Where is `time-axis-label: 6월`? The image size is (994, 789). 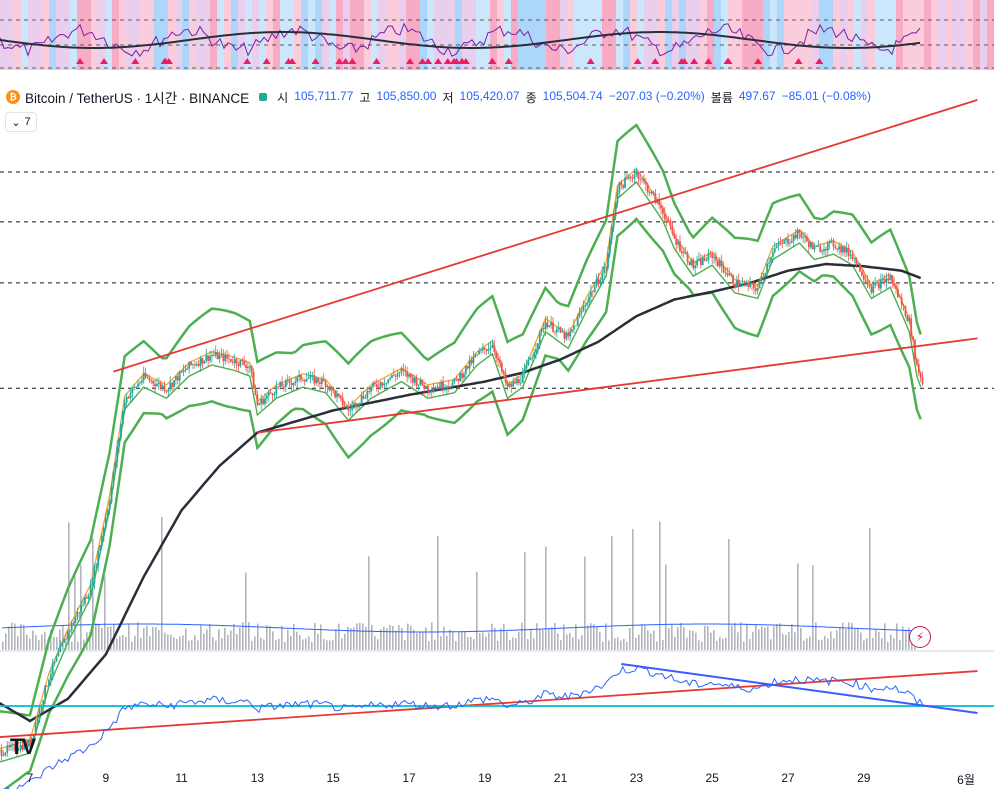 time-axis-label: 6월 is located at coordinates (966, 780).